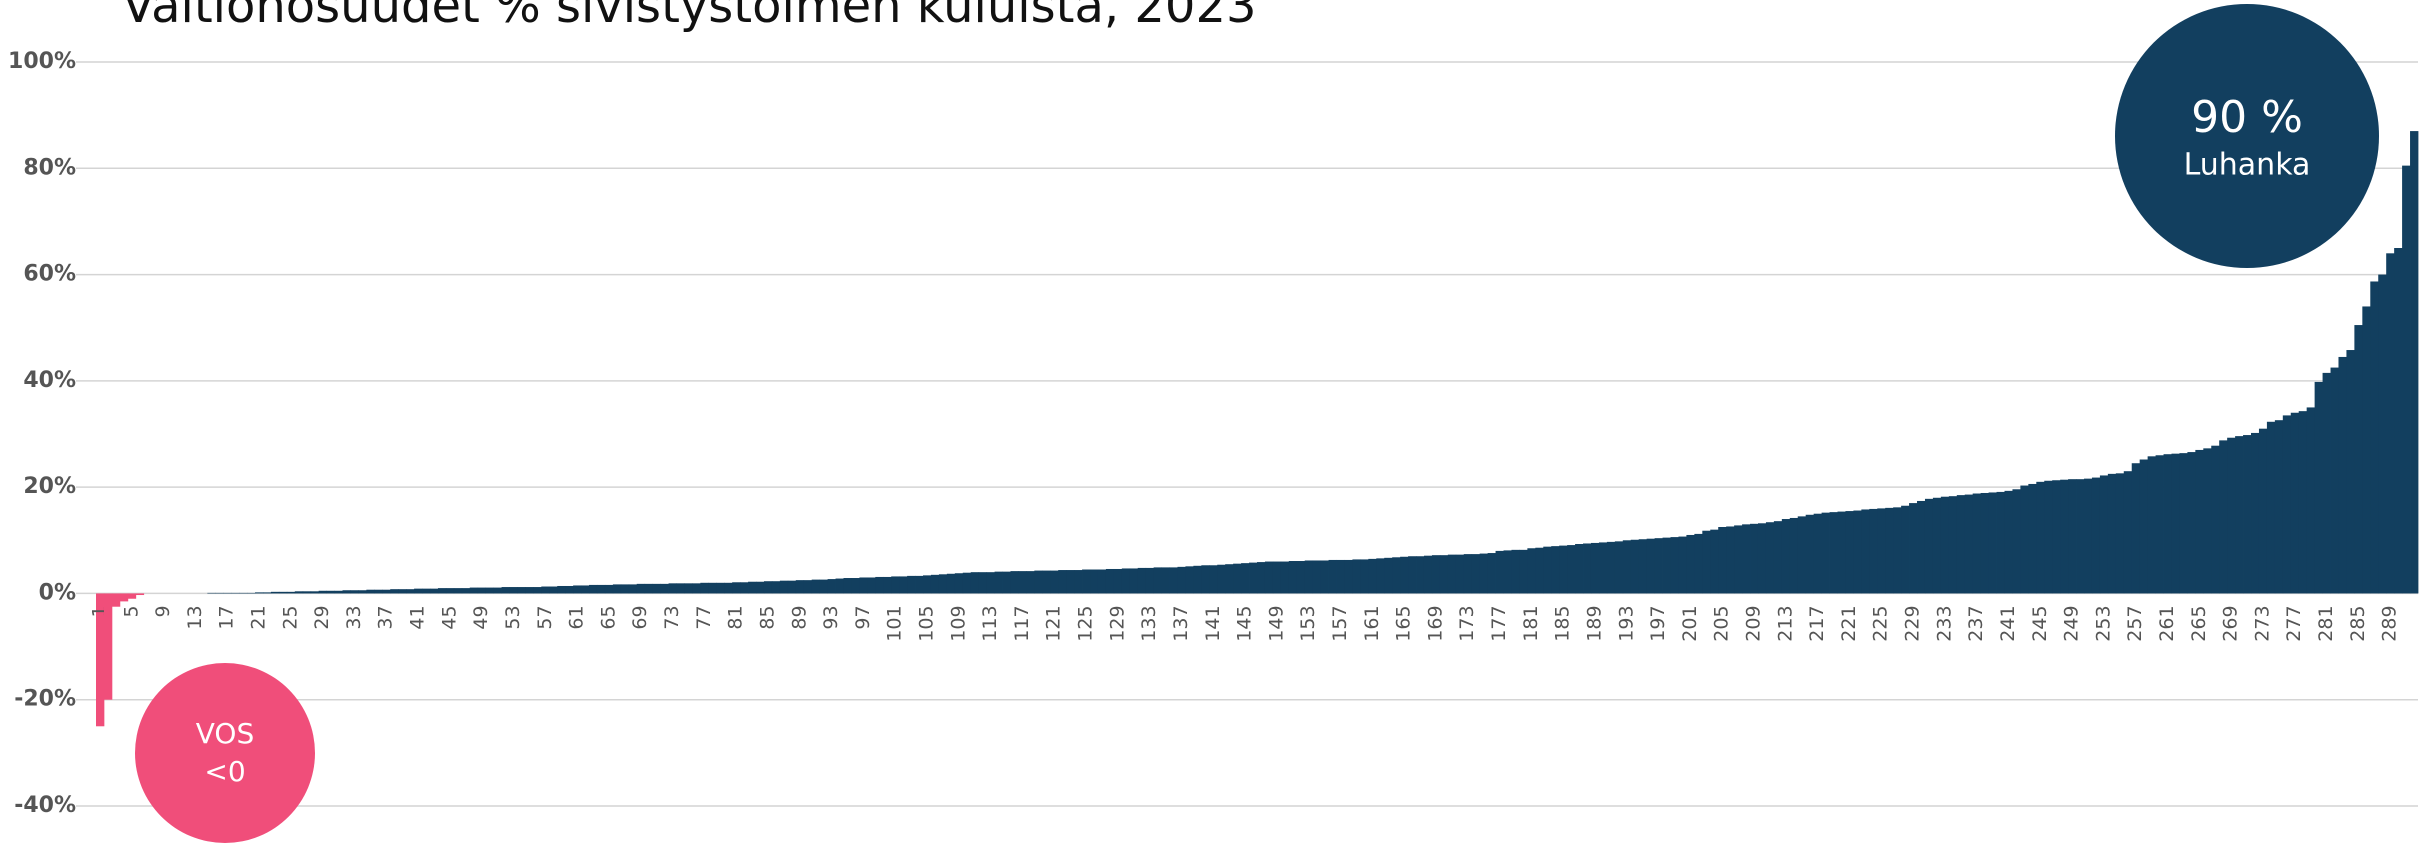  I want to click on y-tick-label: 0%, so click(57, 592).